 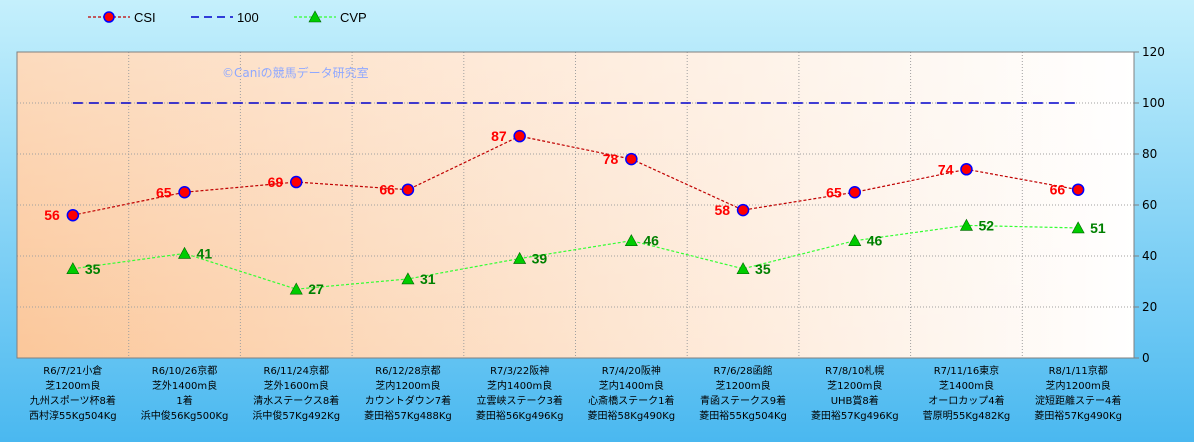 What do you see at coordinates (519, 370) in the screenshot?
I see `category-label: R7/3/22阪神` at bounding box center [519, 370].